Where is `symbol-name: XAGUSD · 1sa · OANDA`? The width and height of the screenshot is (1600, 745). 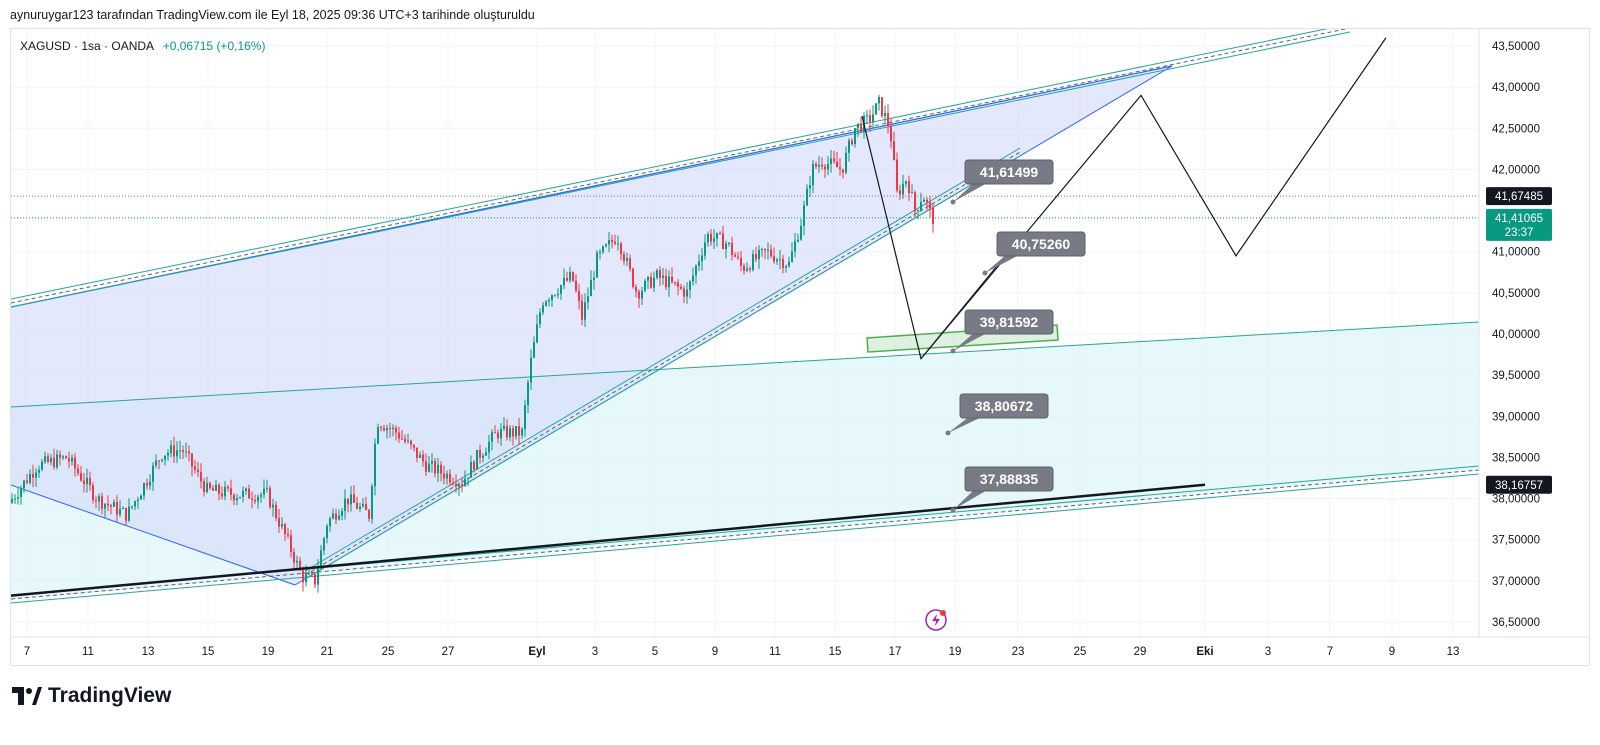 symbol-name: XAGUSD · 1sa · OANDA is located at coordinates (87, 46).